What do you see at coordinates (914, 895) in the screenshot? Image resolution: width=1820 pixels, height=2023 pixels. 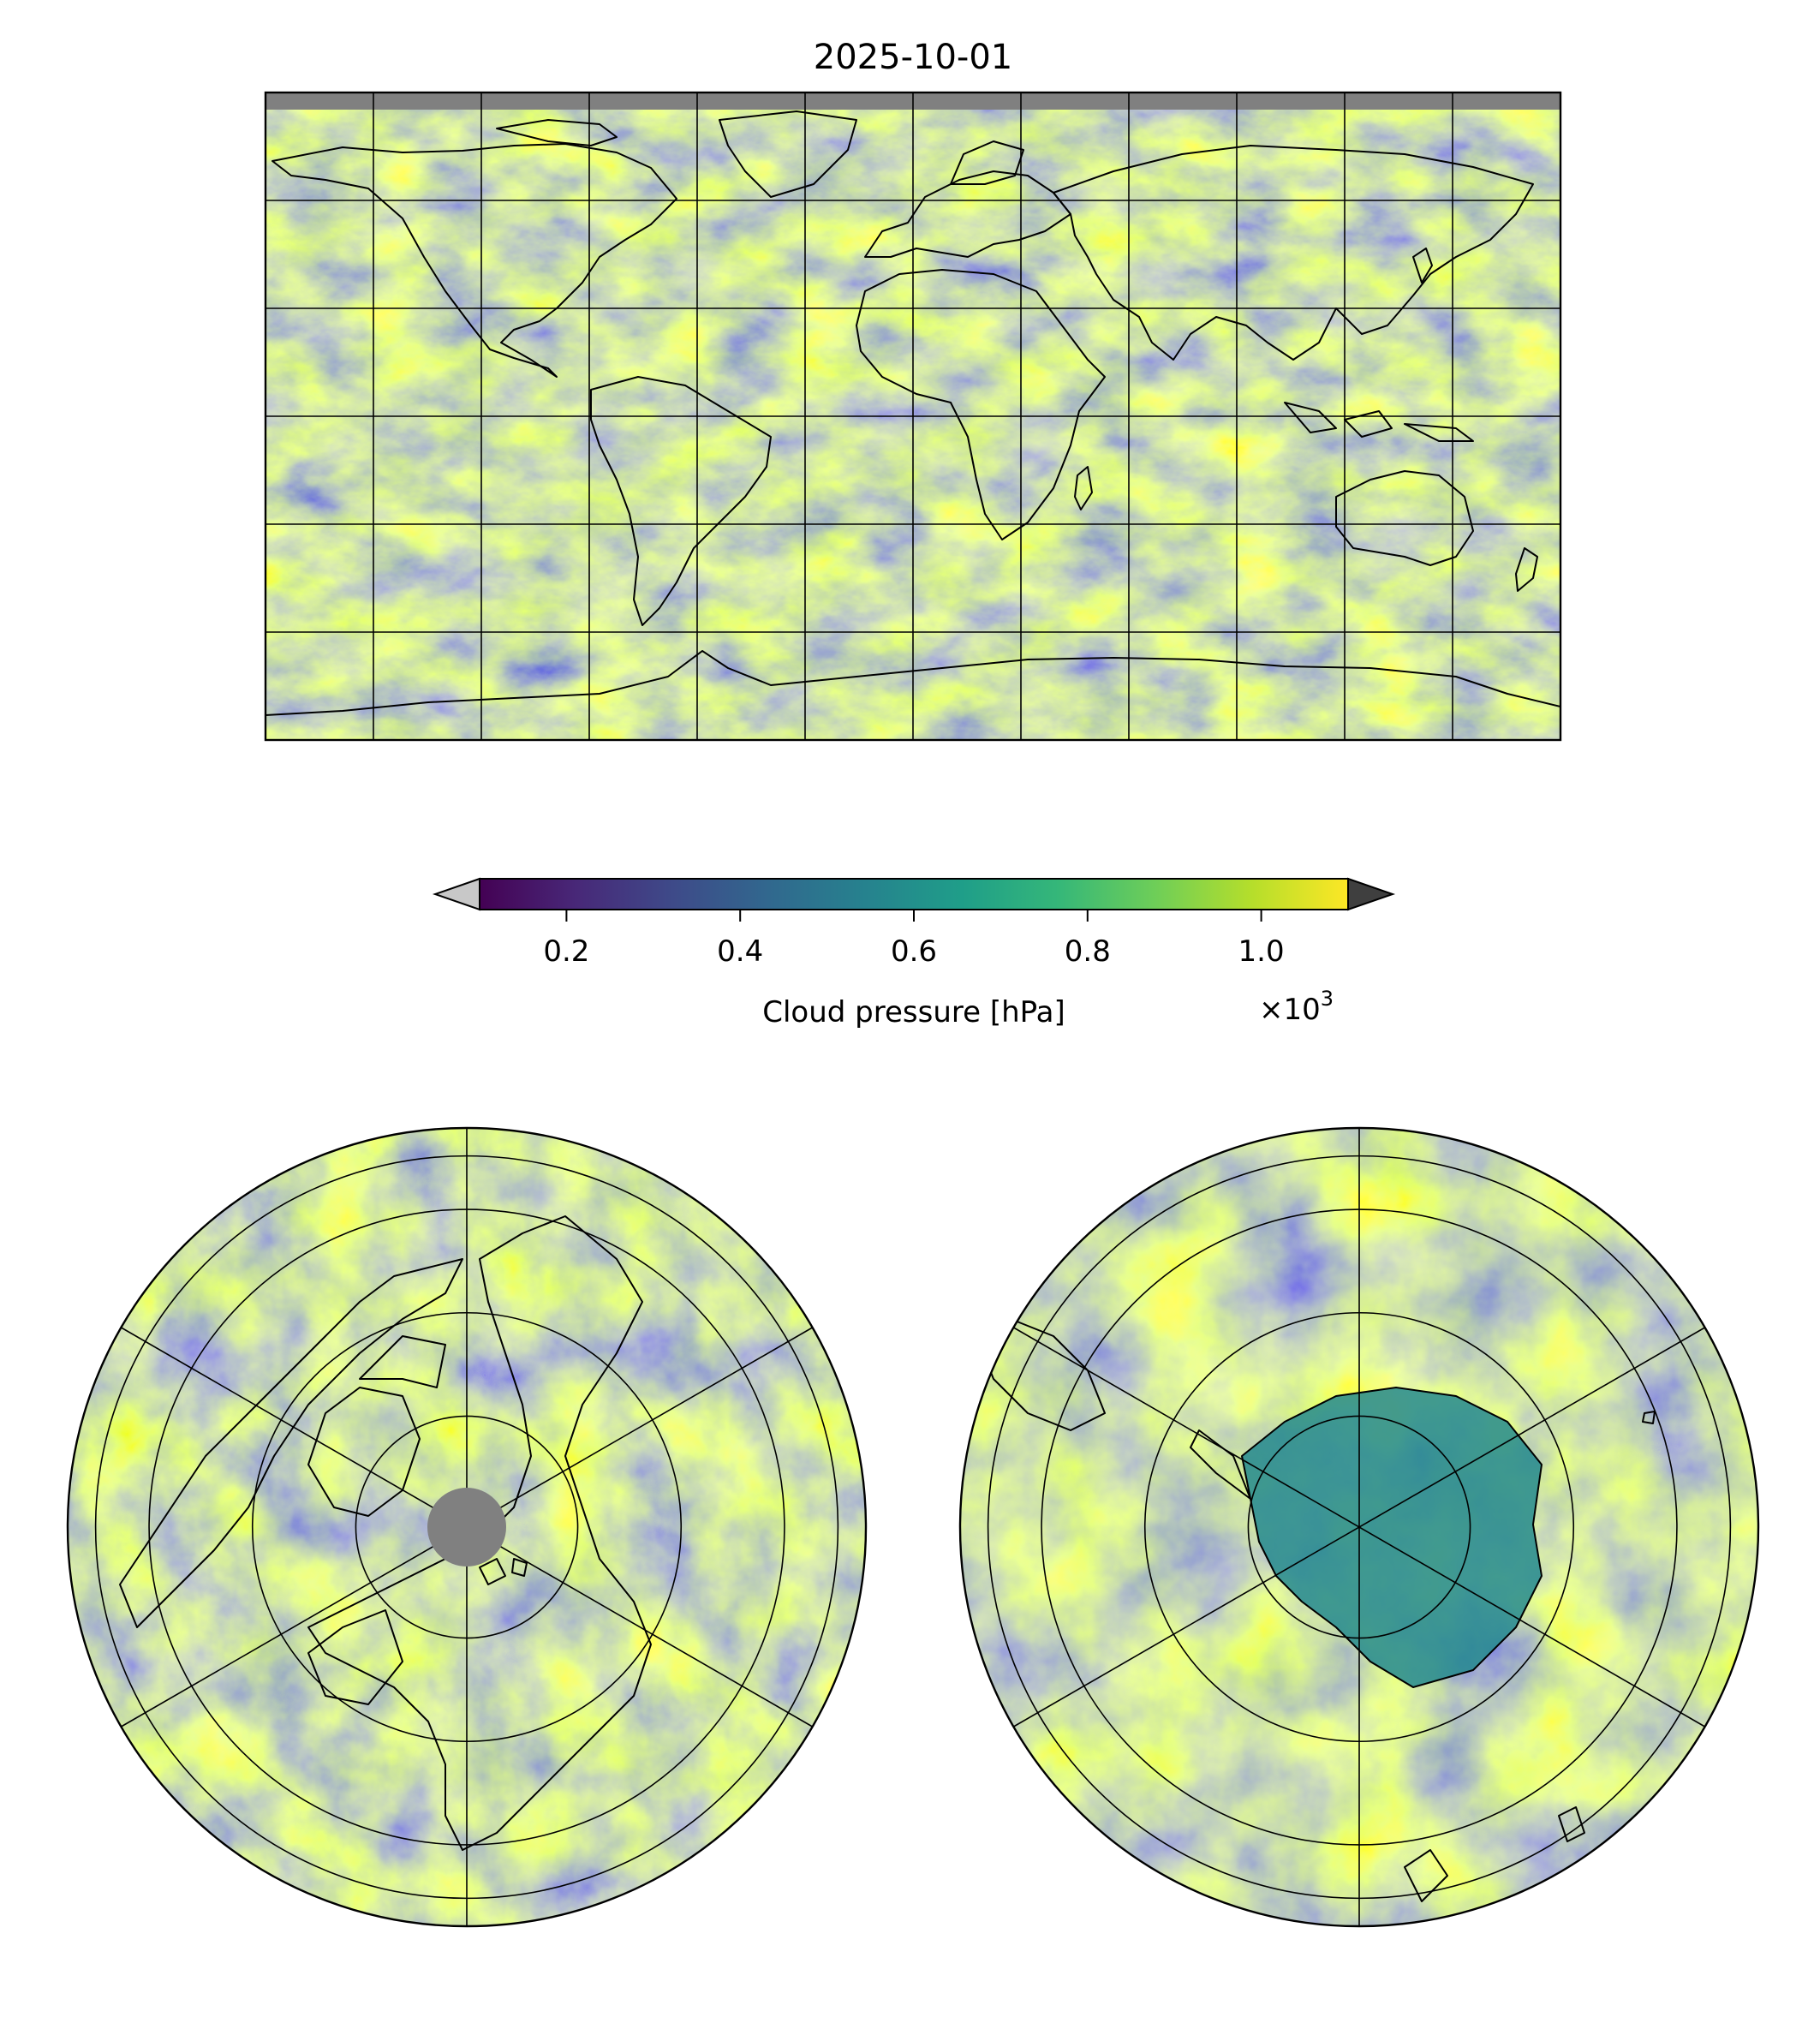 I see `colorbar-gradient` at bounding box center [914, 895].